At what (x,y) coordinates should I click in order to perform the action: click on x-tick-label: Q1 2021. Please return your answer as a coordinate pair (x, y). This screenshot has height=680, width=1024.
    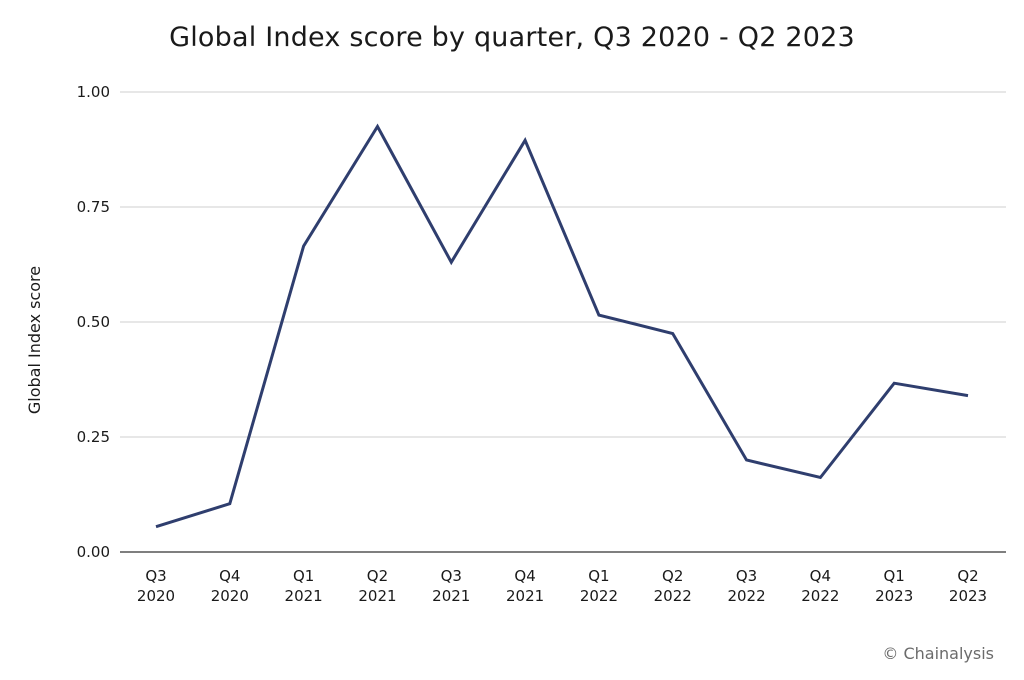
    Looking at the image, I should click on (304, 586).